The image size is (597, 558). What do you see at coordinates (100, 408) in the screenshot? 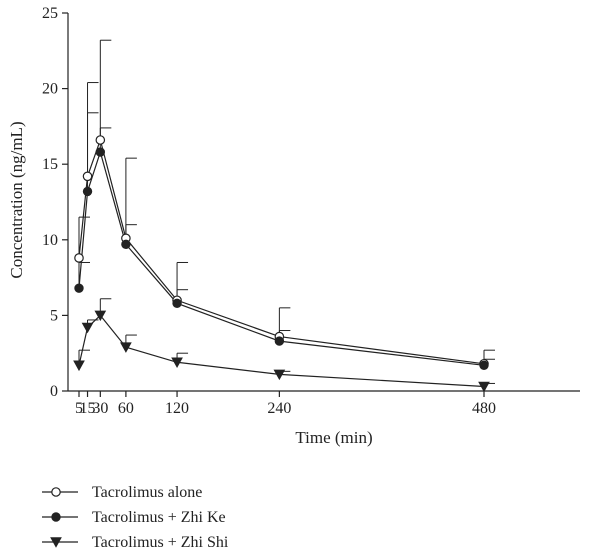
I see `x-tick-label: 30` at bounding box center [100, 408].